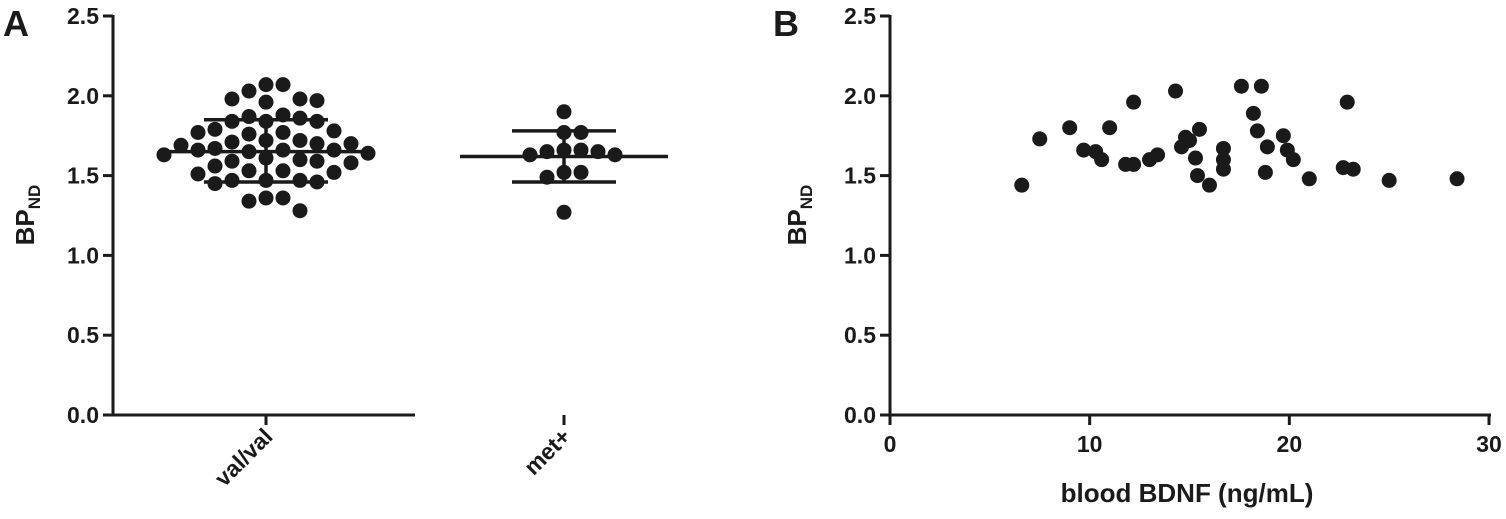  Describe the element at coordinates (1239, 135) in the screenshot. I see `panel-b-points` at that location.